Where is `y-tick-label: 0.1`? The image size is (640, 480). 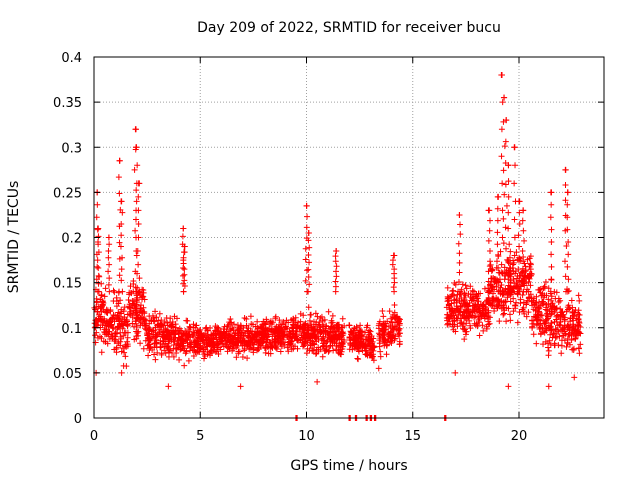
y-tick-label: 0.1 is located at coordinates (71, 329).